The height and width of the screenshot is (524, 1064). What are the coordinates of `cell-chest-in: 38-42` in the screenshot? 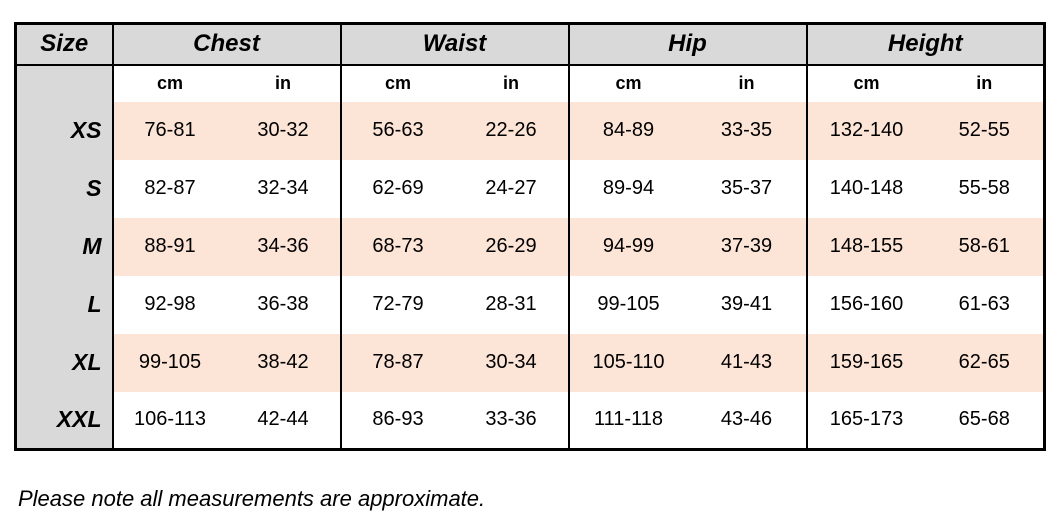 It's located at (283, 362).